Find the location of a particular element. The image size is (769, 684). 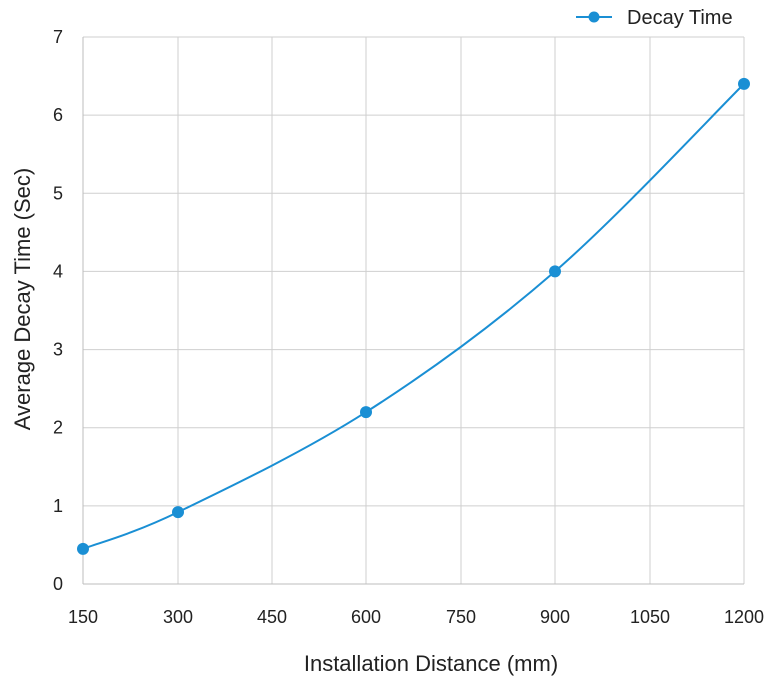

legend: Decay Time is located at coordinates (654, 18).